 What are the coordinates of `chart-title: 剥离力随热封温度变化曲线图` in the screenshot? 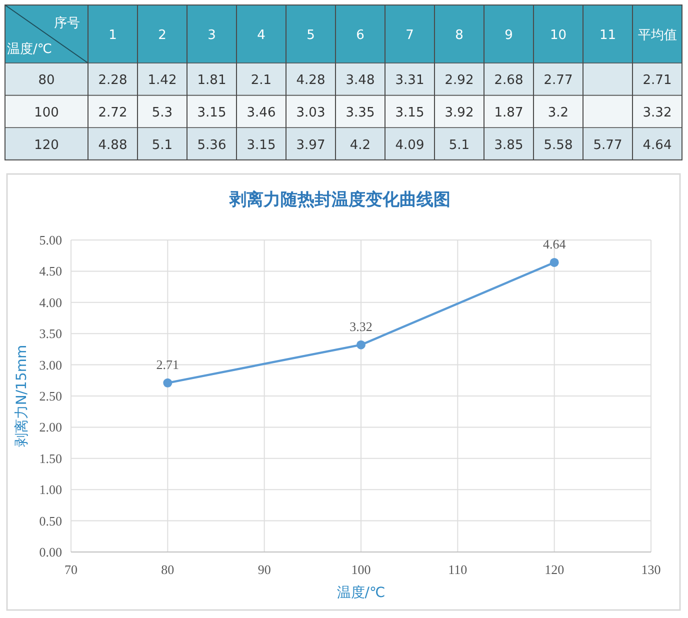 It's located at (339, 200).